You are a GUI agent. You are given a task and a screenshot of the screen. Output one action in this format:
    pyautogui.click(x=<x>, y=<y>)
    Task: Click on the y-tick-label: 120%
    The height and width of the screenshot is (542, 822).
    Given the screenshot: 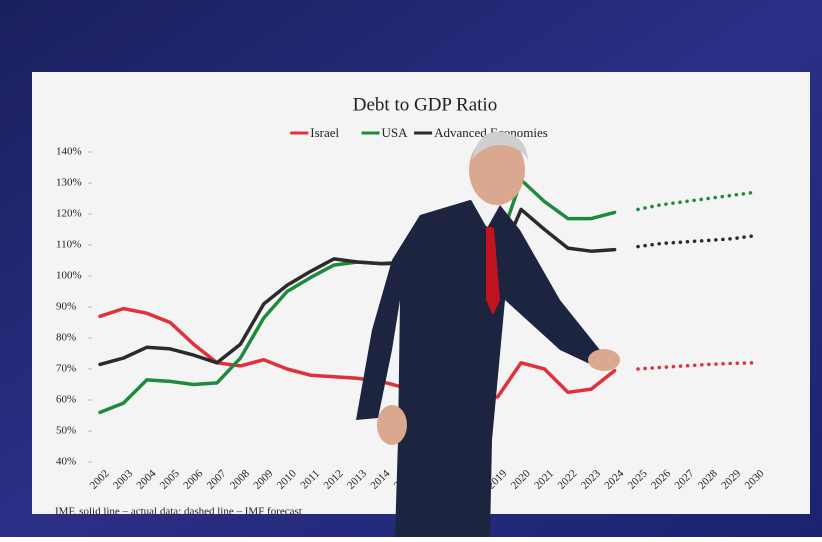 What is the action you would take?
    pyautogui.click(x=69, y=214)
    